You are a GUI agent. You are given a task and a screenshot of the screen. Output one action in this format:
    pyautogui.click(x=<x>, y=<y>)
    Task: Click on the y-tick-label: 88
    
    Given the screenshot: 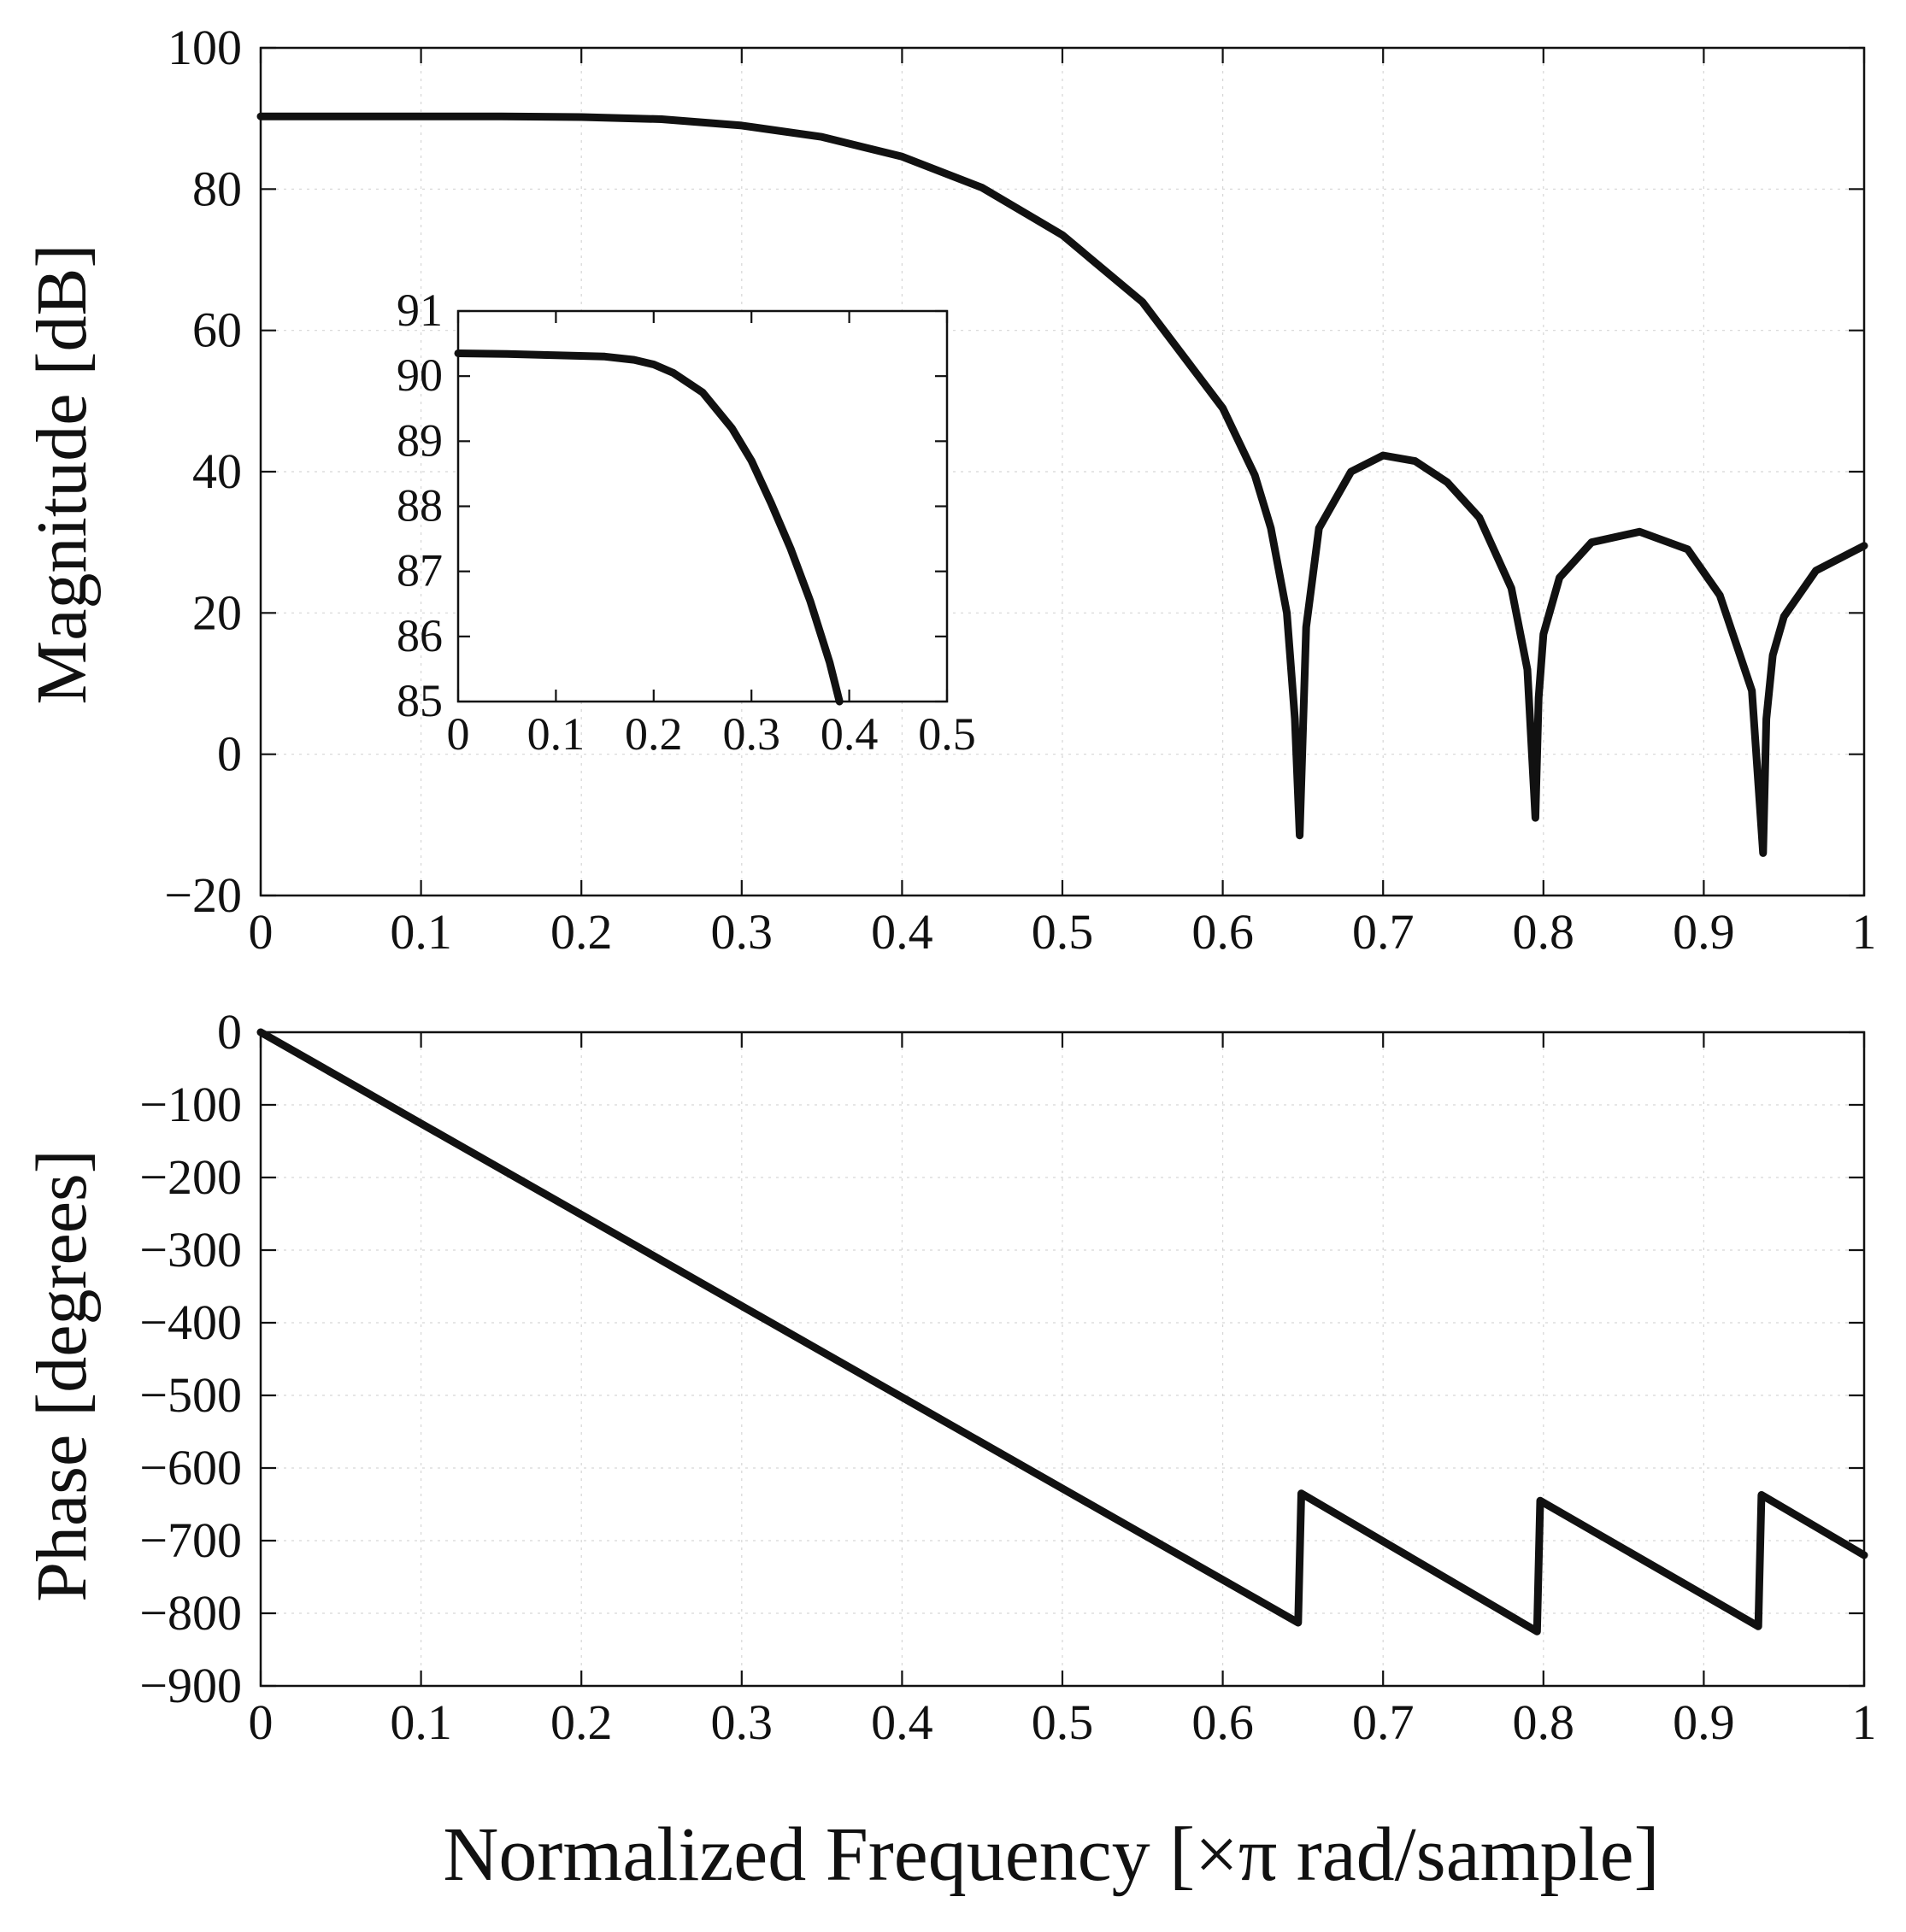 What is the action you would take?
    pyautogui.click(x=420, y=506)
    